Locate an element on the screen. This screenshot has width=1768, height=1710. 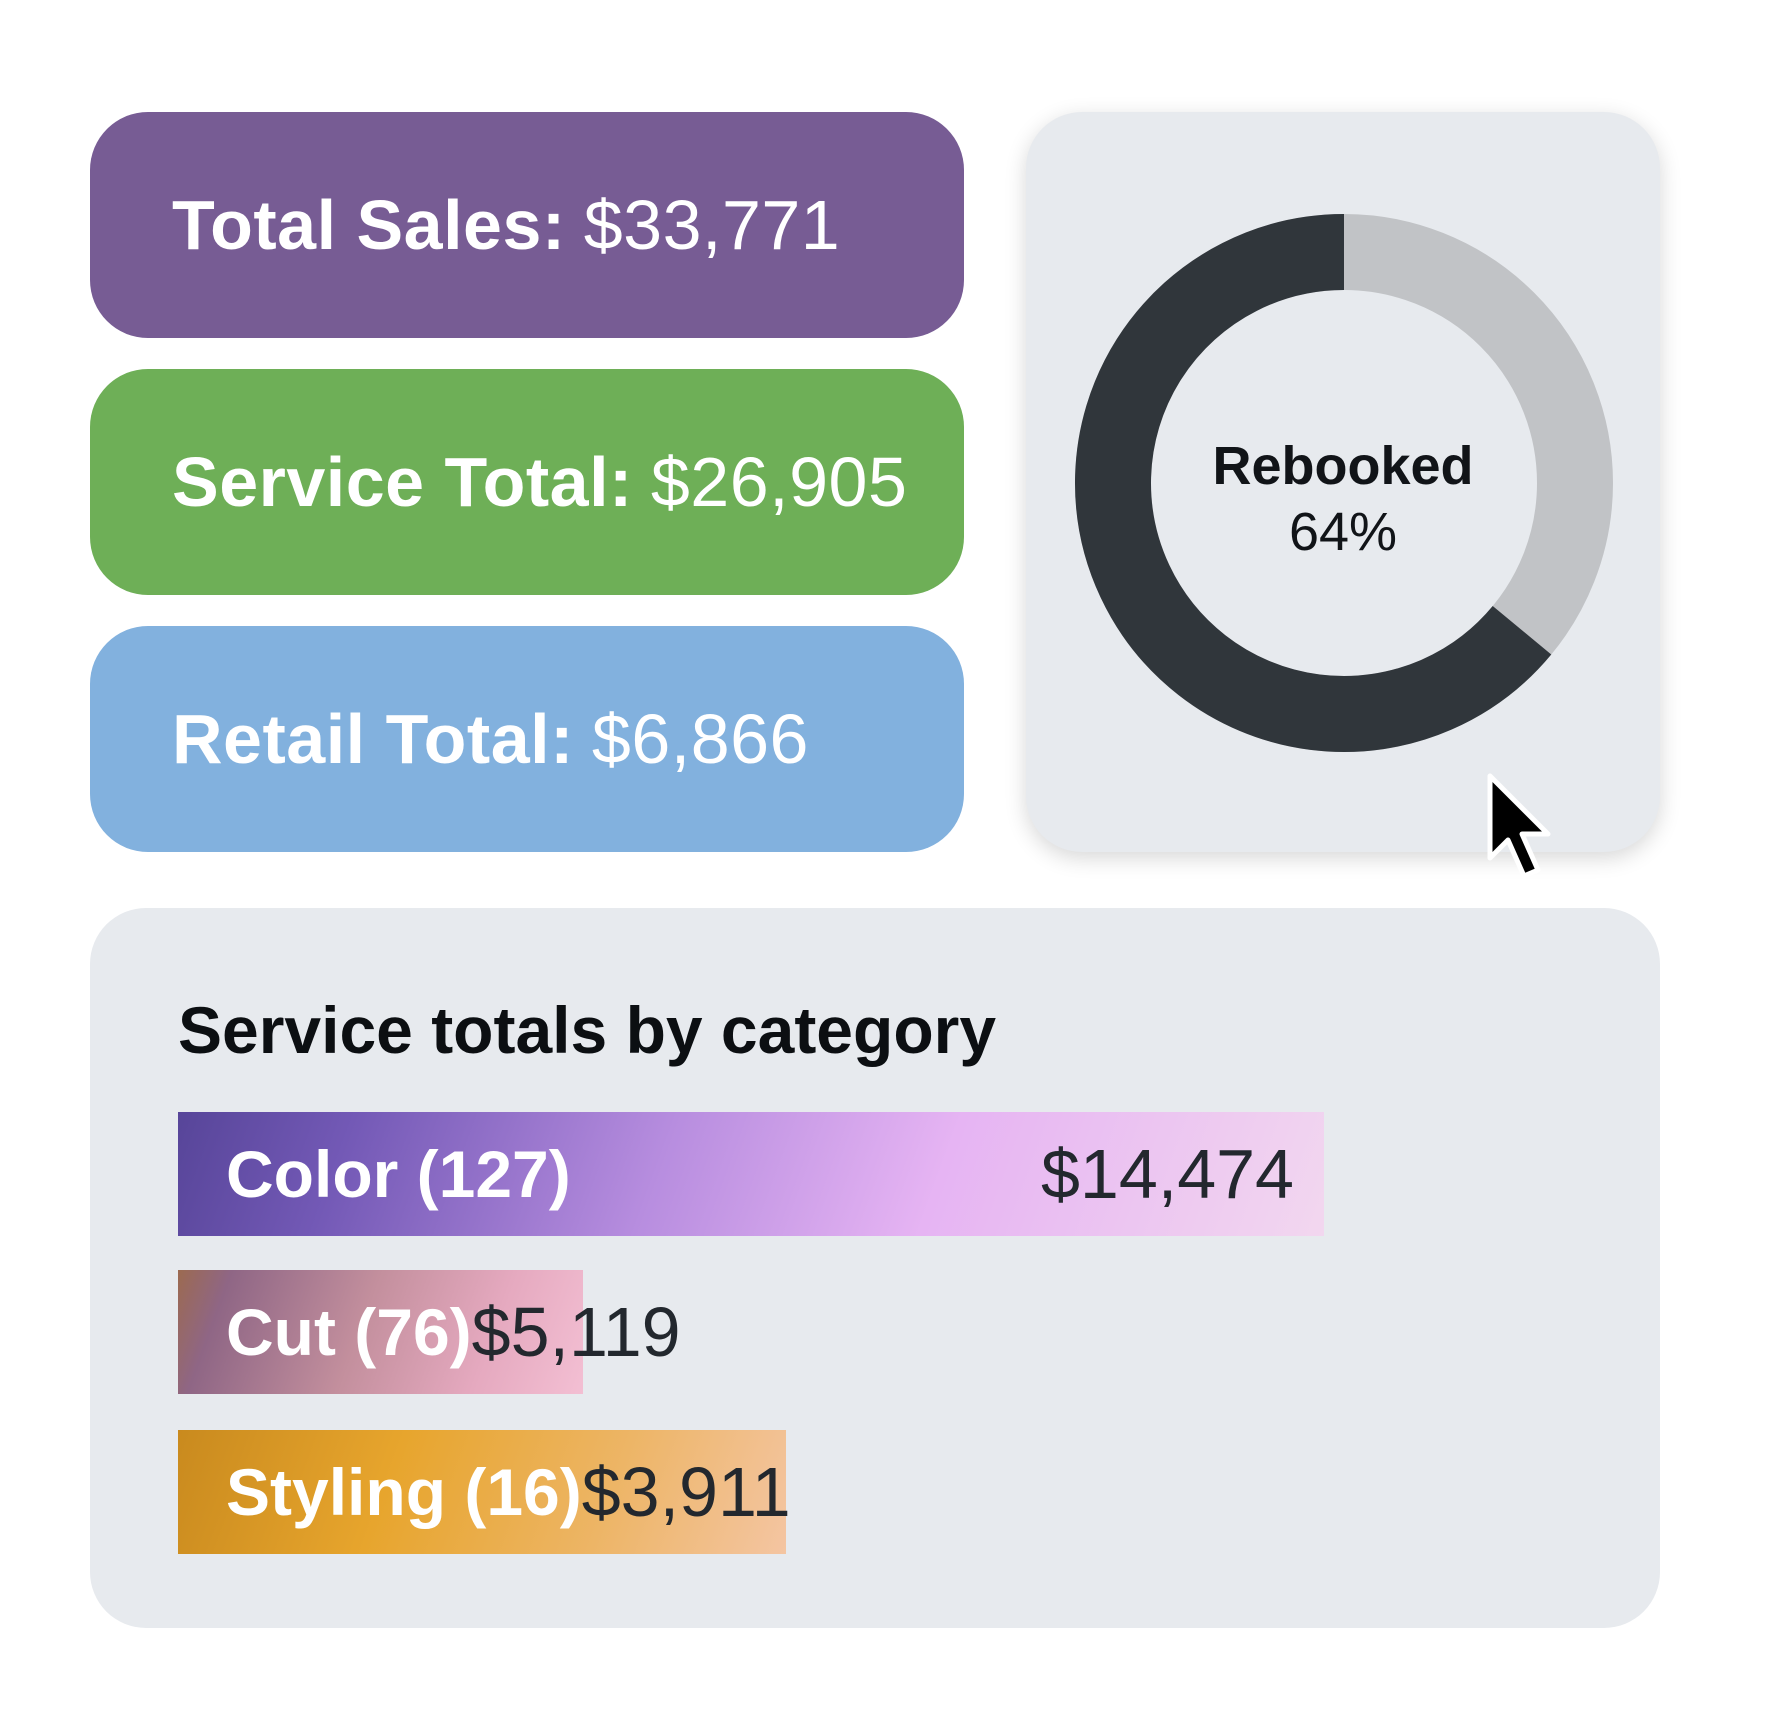
total-sales-value: $33,771 is located at coordinates (712, 225).